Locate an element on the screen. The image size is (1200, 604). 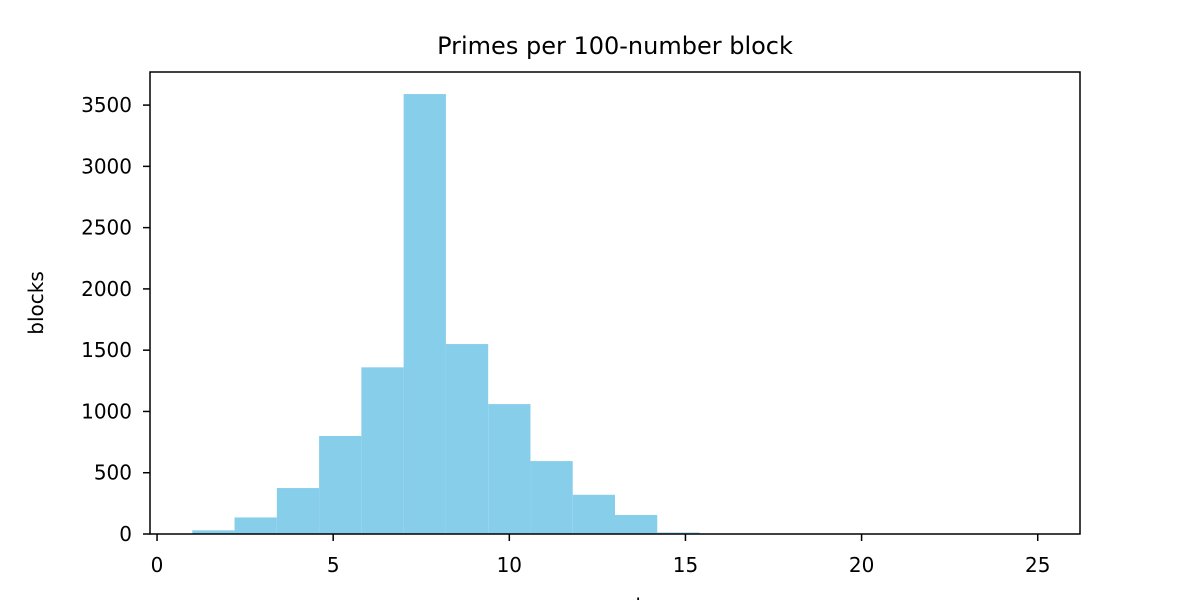
x-axis-ticks: 0 5 10 15 20 25 is located at coordinates (601, 555).